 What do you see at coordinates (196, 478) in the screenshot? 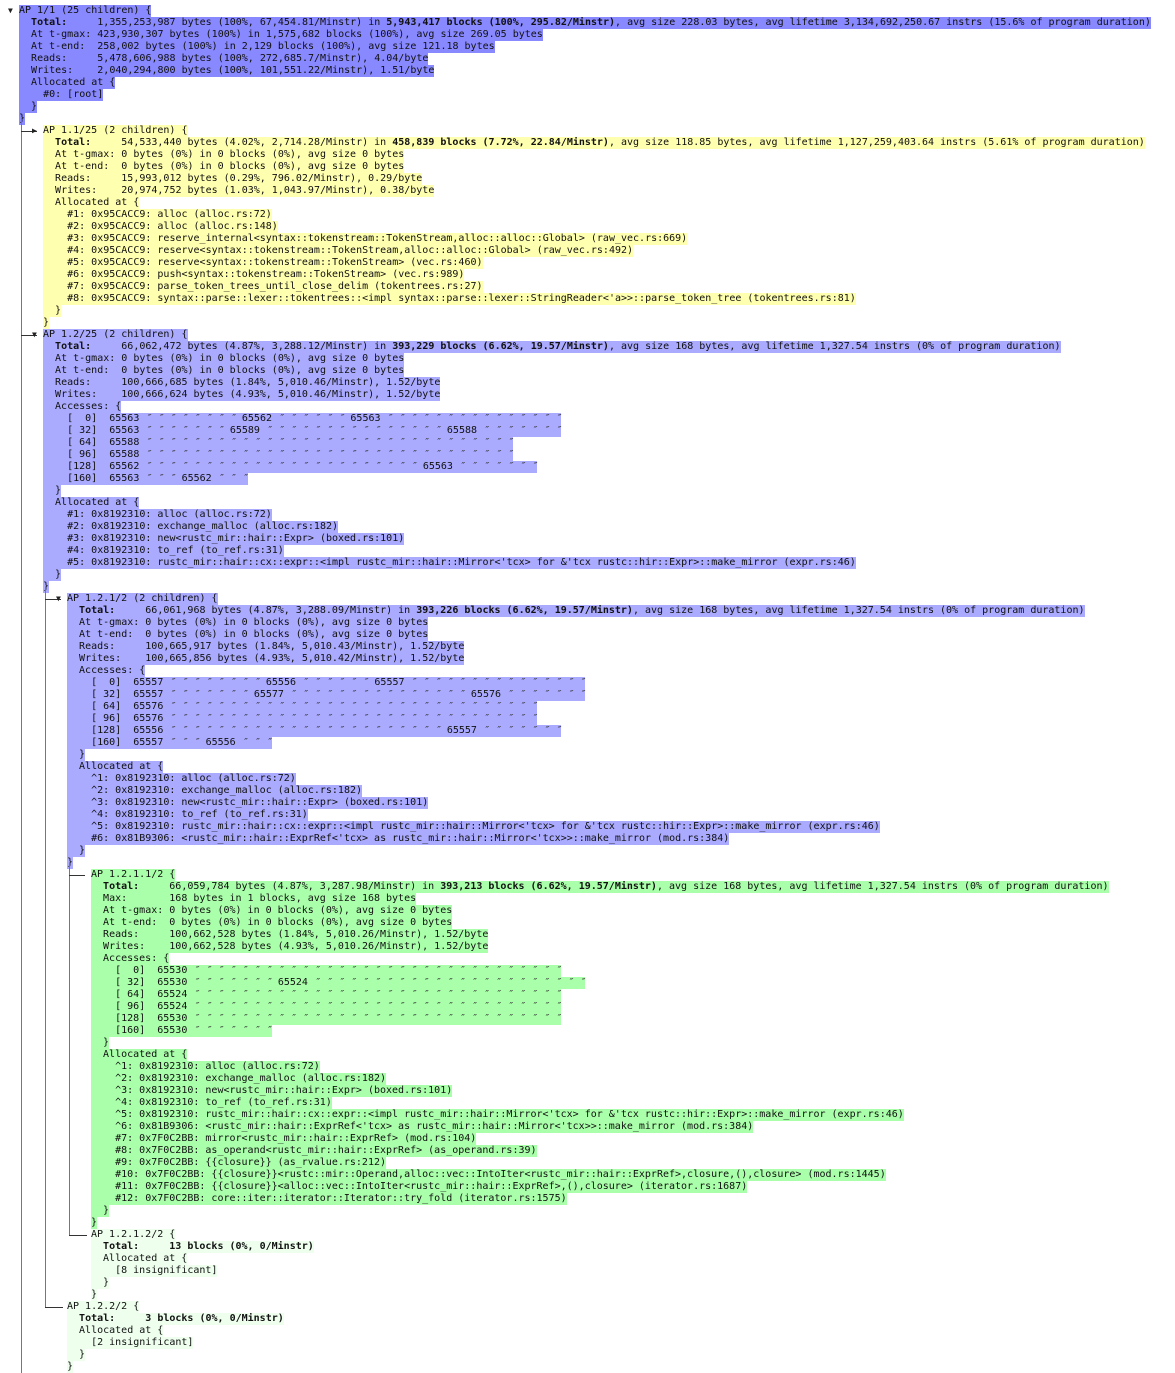
I see `access-count: 65562` at bounding box center [196, 478].